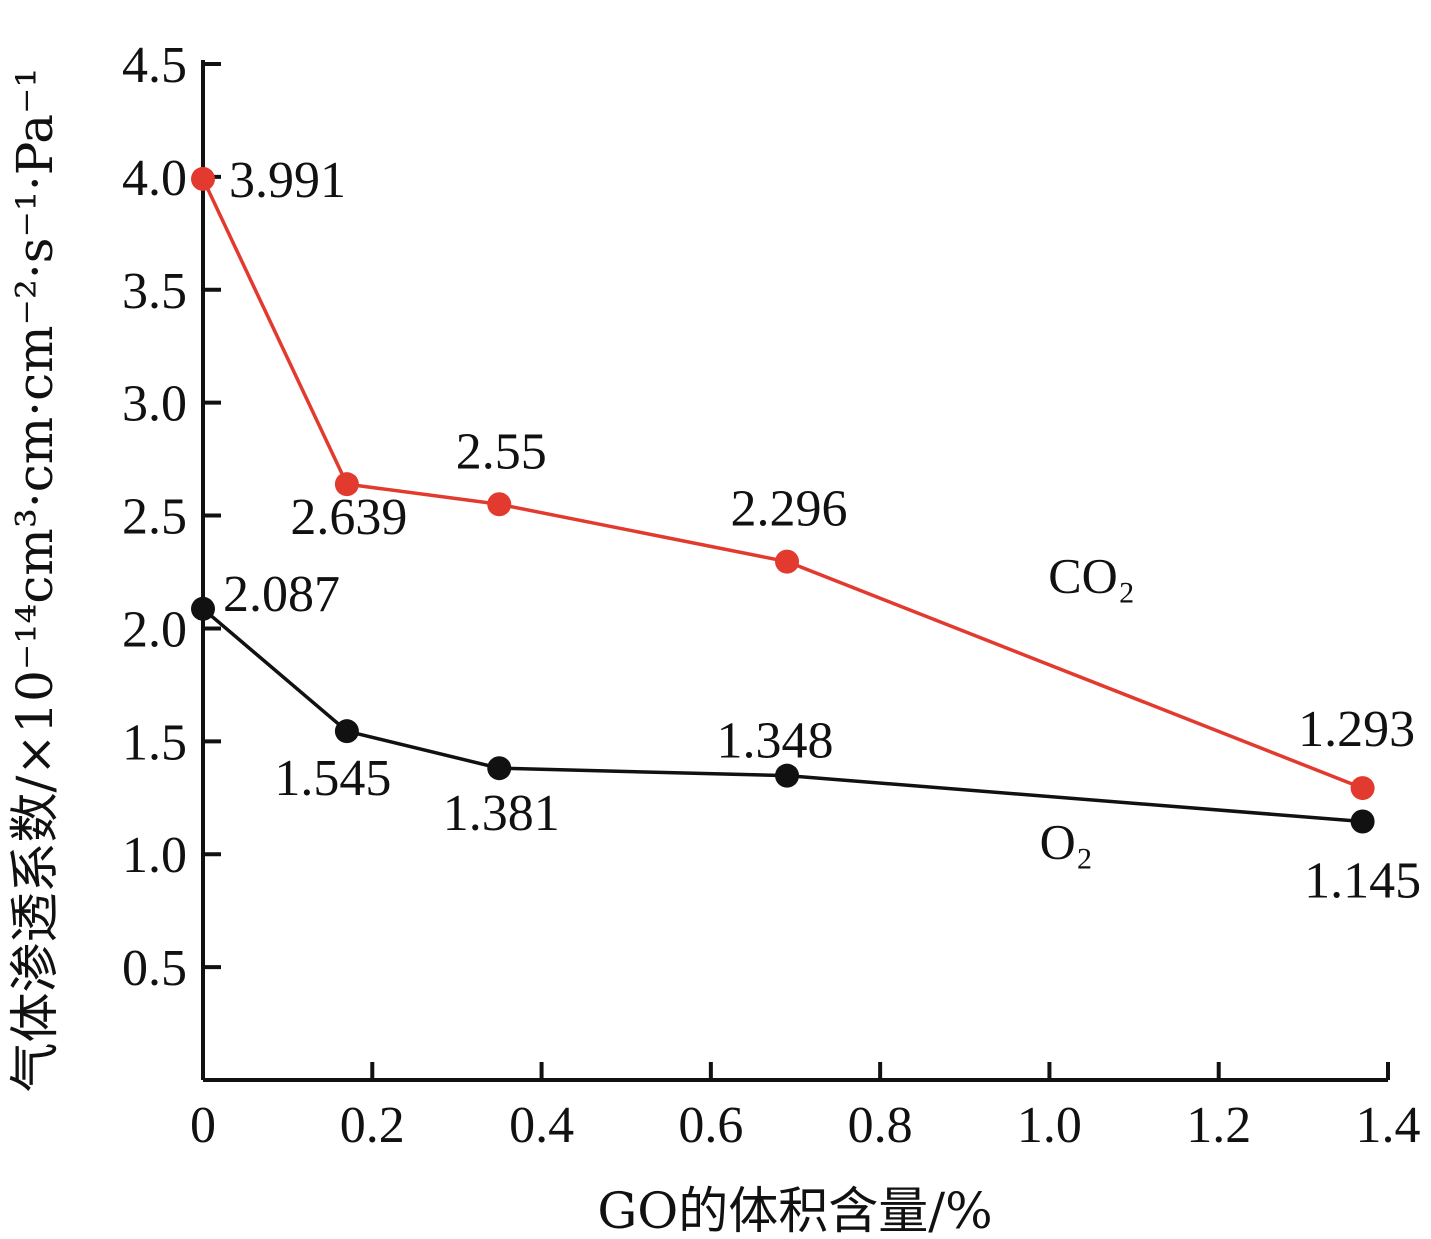  Describe the element at coordinates (775, 741) in the screenshot. I see `data-label: 1.348` at that location.